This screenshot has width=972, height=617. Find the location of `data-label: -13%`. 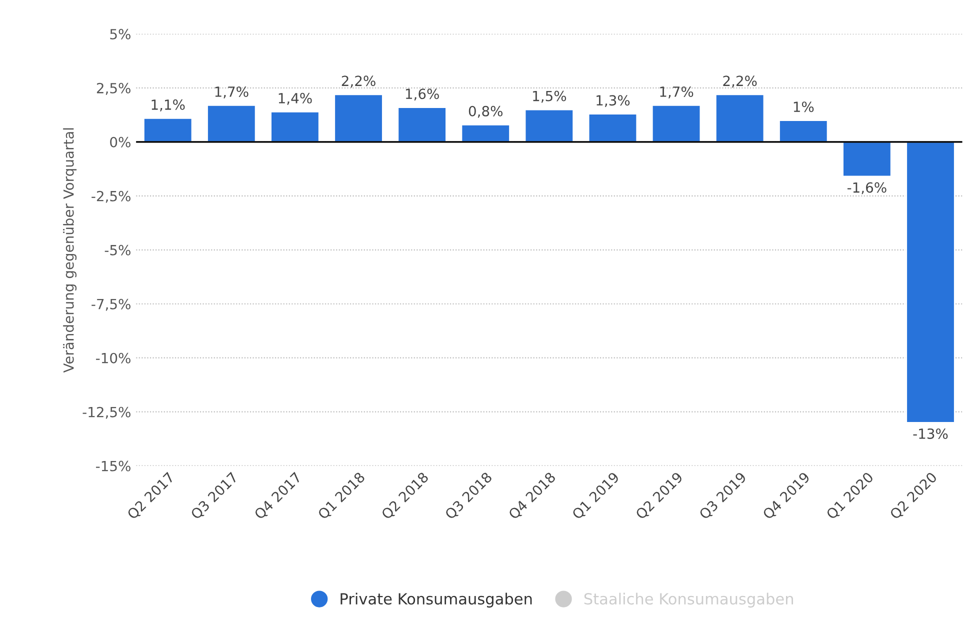

data-label: -13% is located at coordinates (930, 433).